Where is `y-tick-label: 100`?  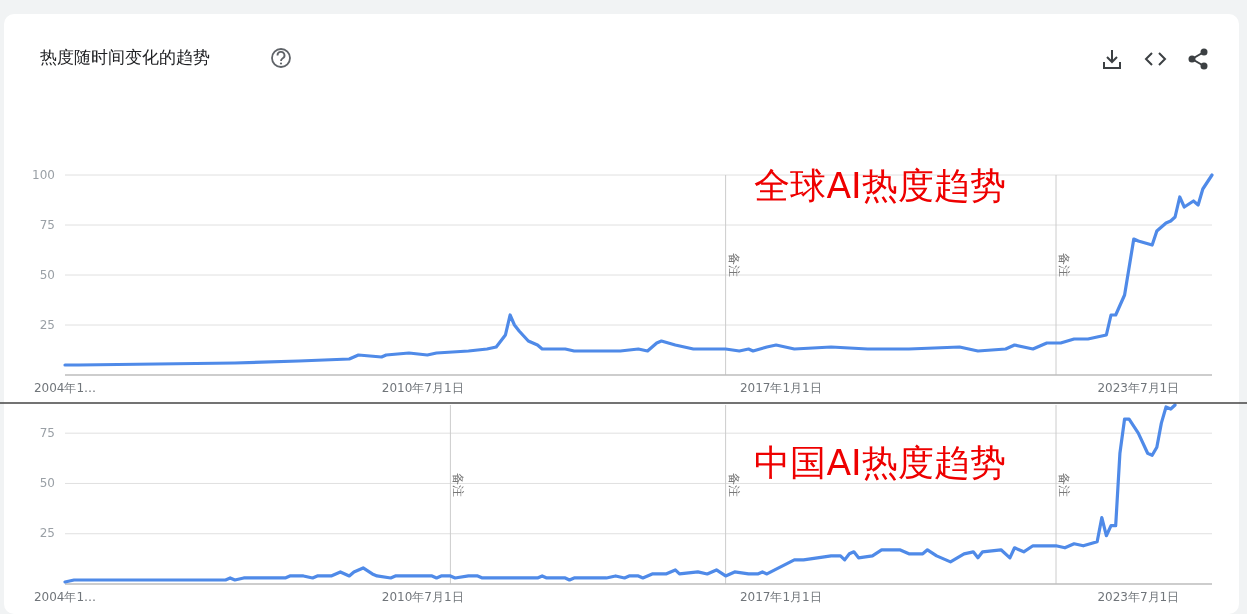
y-tick-label: 100 is located at coordinates (43, 174).